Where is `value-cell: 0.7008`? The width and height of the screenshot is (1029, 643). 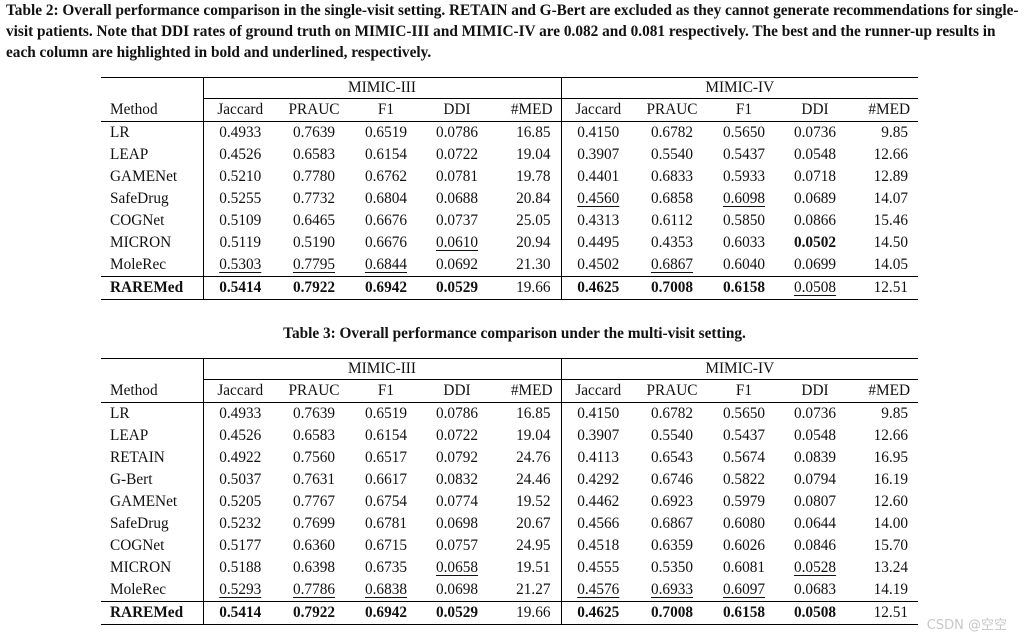 value-cell: 0.7008 is located at coordinates (672, 613).